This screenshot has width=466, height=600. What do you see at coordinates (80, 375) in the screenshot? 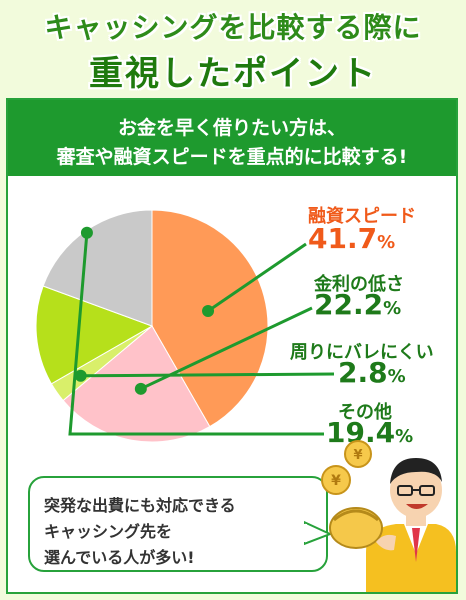
I see `leader-line-discreet-dot` at bounding box center [80, 375].